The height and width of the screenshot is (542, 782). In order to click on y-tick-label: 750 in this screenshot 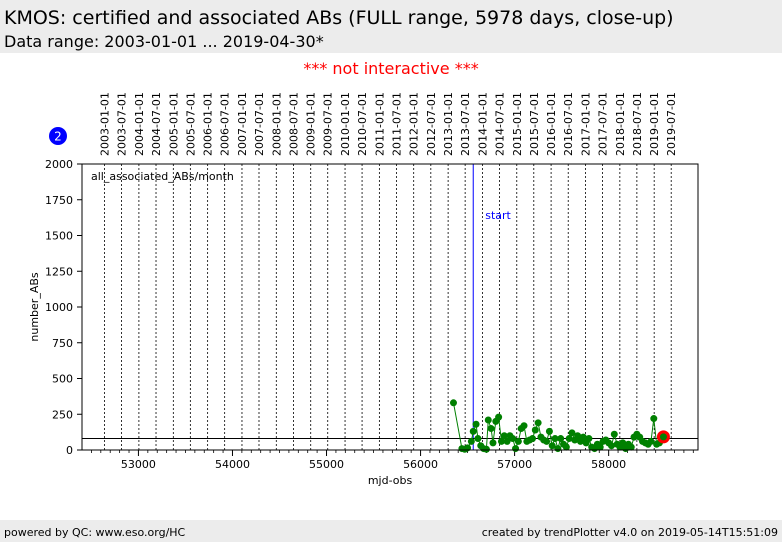, I will do `click(62, 343)`.